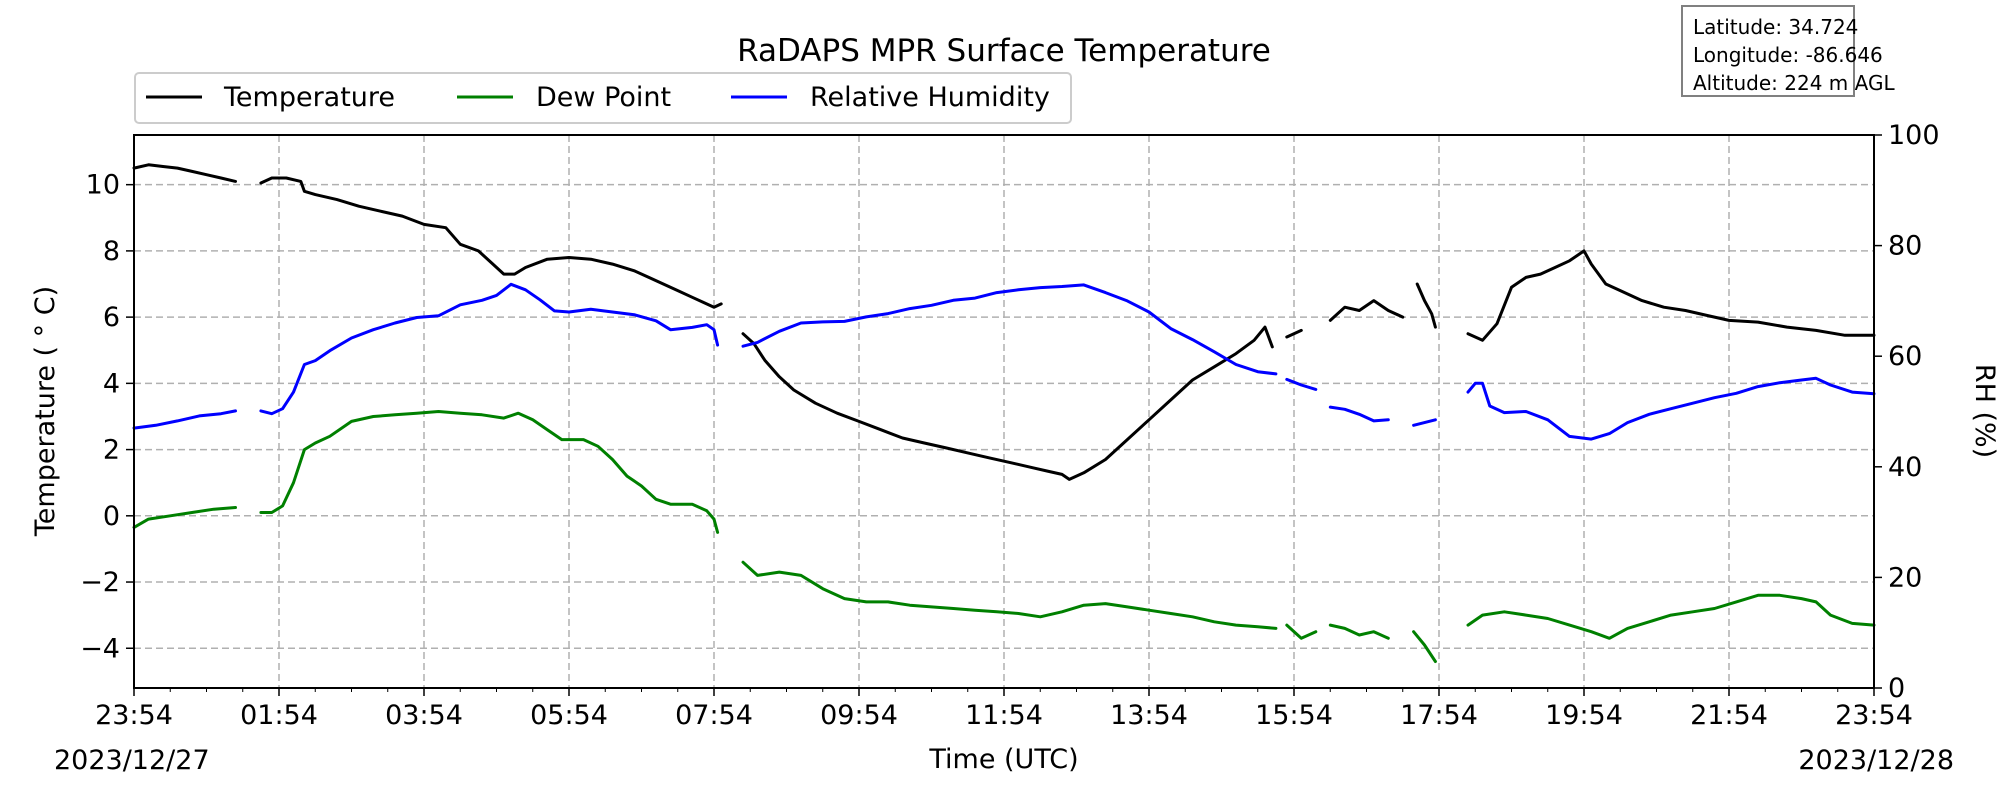  What do you see at coordinates (1794, 83) in the screenshot?
I see `altitude-text: Altitude: 224 m AGL` at bounding box center [1794, 83].